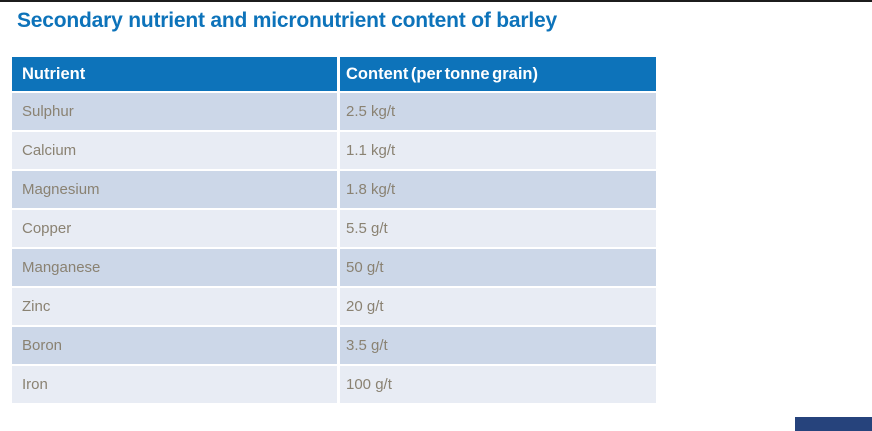  I want to click on nutrient-cell: Boron, so click(42, 345).